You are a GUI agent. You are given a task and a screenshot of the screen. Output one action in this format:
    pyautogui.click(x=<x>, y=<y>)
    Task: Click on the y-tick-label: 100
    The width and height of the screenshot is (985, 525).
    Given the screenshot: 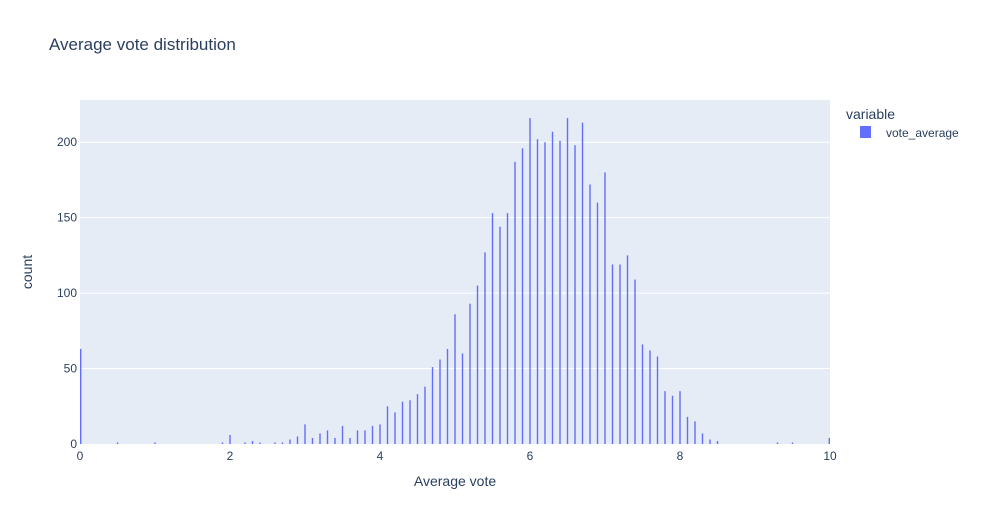 What is the action you would take?
    pyautogui.click(x=67, y=293)
    